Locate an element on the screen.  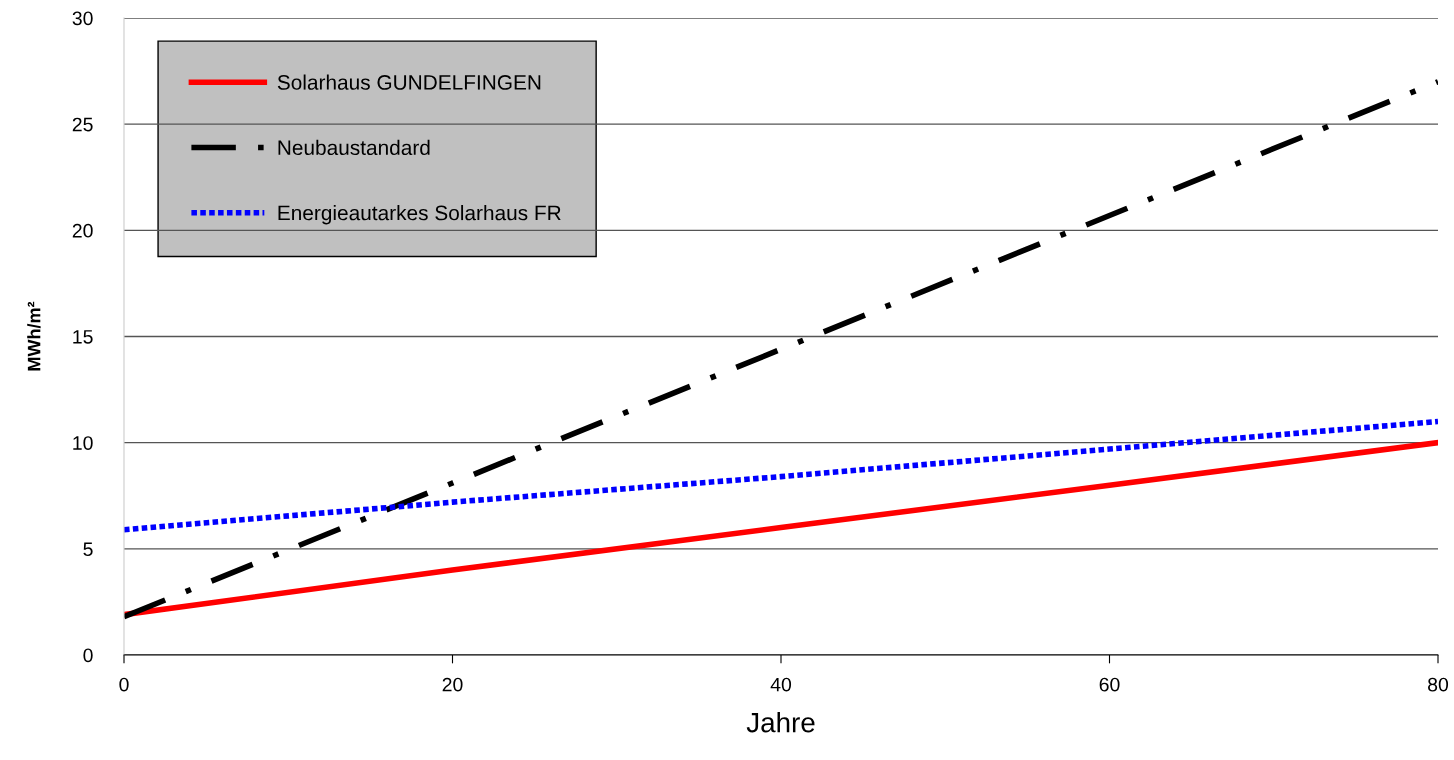
y-tick-label: 30 is located at coordinates (82, 18).